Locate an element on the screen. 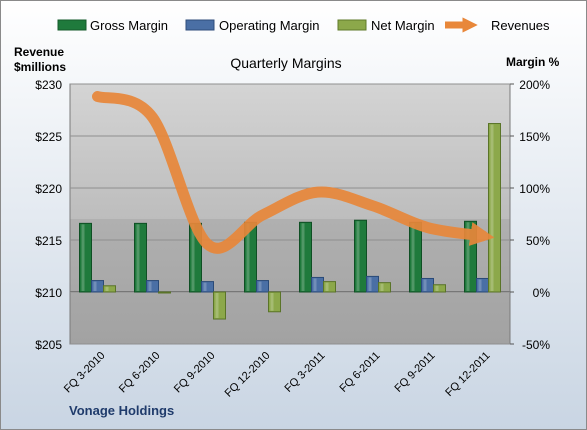  left-axis-ticks: $230 $225 $220 $215 $210 $205 is located at coordinates (48, 215).